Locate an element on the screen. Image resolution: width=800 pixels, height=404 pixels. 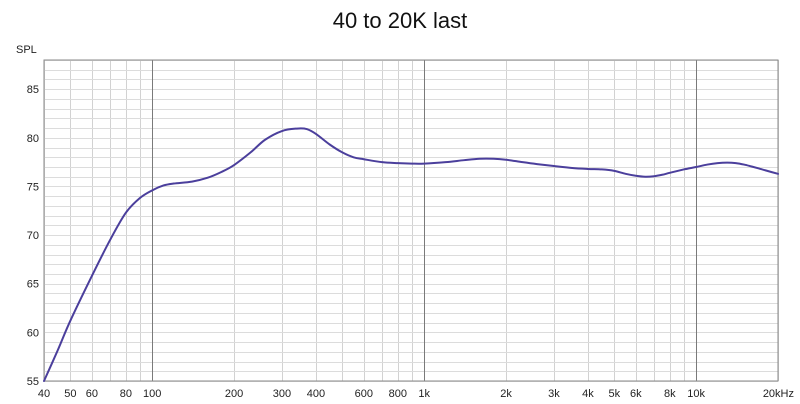
x-tick-label: 10k is located at coordinates (696, 394).